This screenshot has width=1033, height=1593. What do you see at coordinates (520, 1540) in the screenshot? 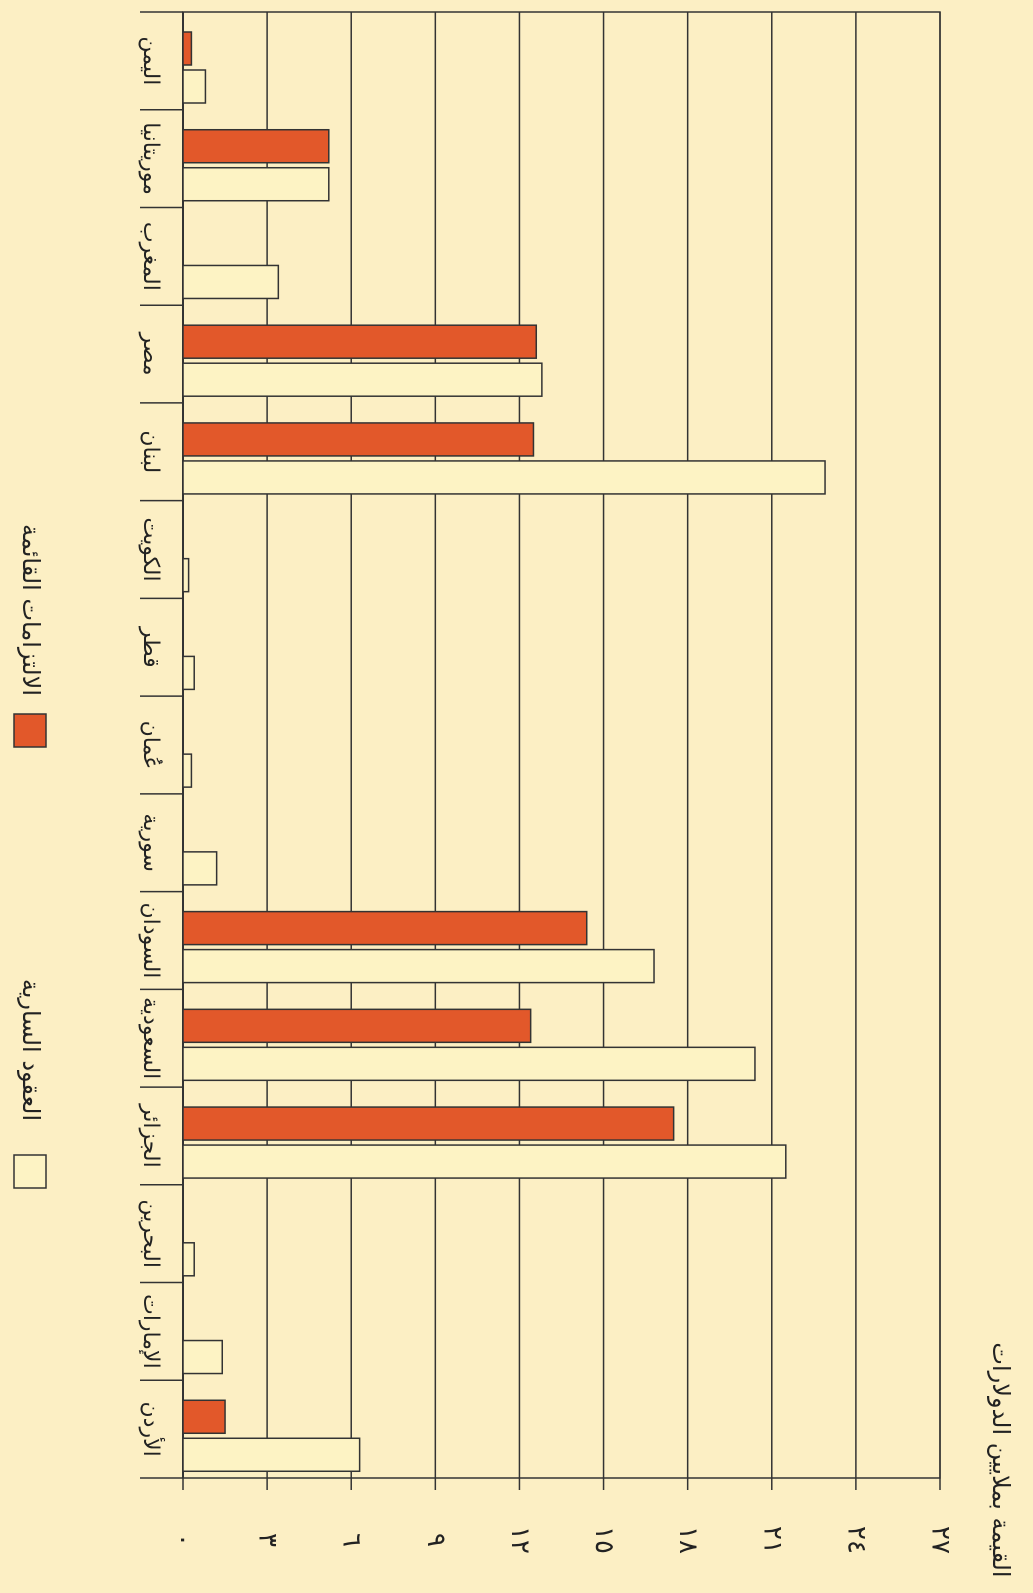
I see `x-tick-label: ١٢` at bounding box center [520, 1540].